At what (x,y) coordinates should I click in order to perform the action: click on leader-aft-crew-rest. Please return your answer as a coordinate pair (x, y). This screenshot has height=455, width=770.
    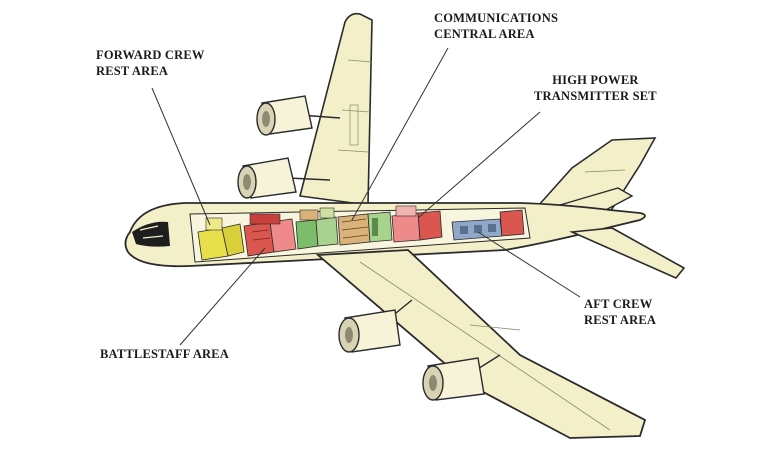
    Looking at the image, I should click on (529, 264).